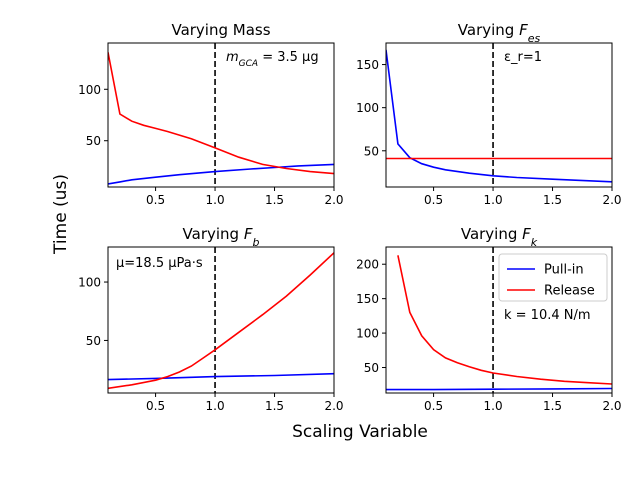  I want to click on legend-label: Release, so click(569, 291).